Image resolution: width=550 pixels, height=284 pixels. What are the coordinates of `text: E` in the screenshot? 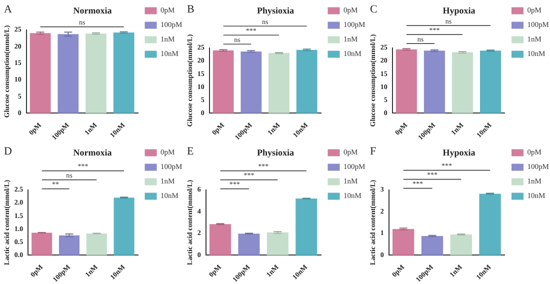 It's located at (190, 151).